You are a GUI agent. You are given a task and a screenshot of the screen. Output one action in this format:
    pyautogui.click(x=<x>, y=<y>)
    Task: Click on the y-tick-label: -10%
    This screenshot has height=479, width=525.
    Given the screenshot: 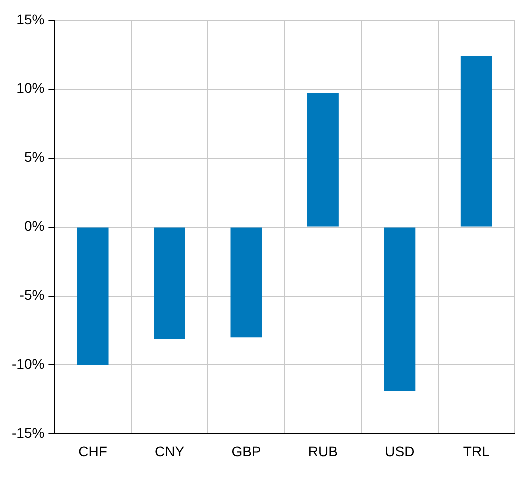 What is the action you would take?
    pyautogui.click(x=28, y=364)
    